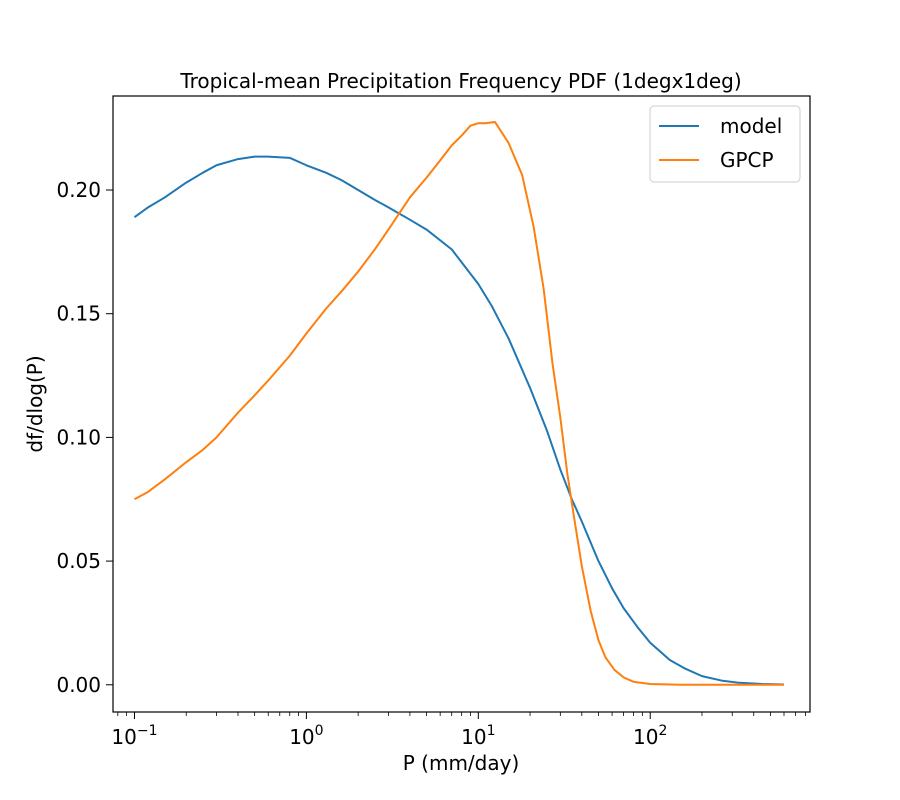 This screenshot has width=900, height=800. I want to click on x-tick-label: 10⁰, so click(306, 736).